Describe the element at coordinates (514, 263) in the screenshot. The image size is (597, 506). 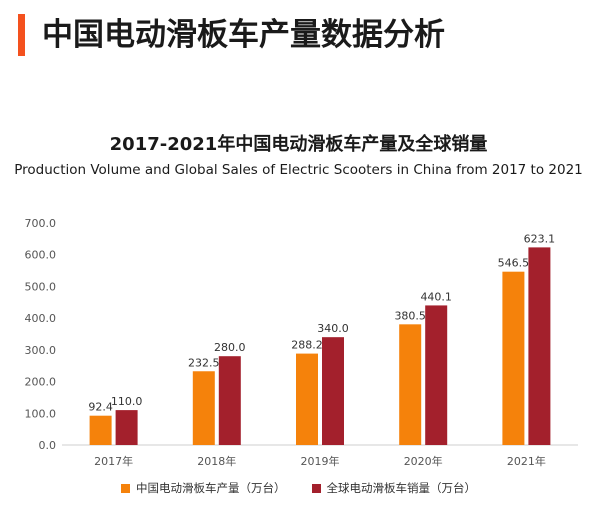
I see `data-label: 546.5` at that location.